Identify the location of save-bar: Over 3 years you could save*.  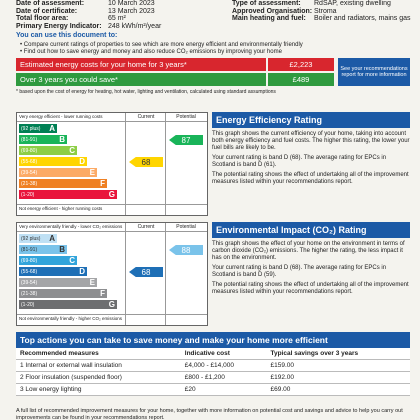
(141, 79).